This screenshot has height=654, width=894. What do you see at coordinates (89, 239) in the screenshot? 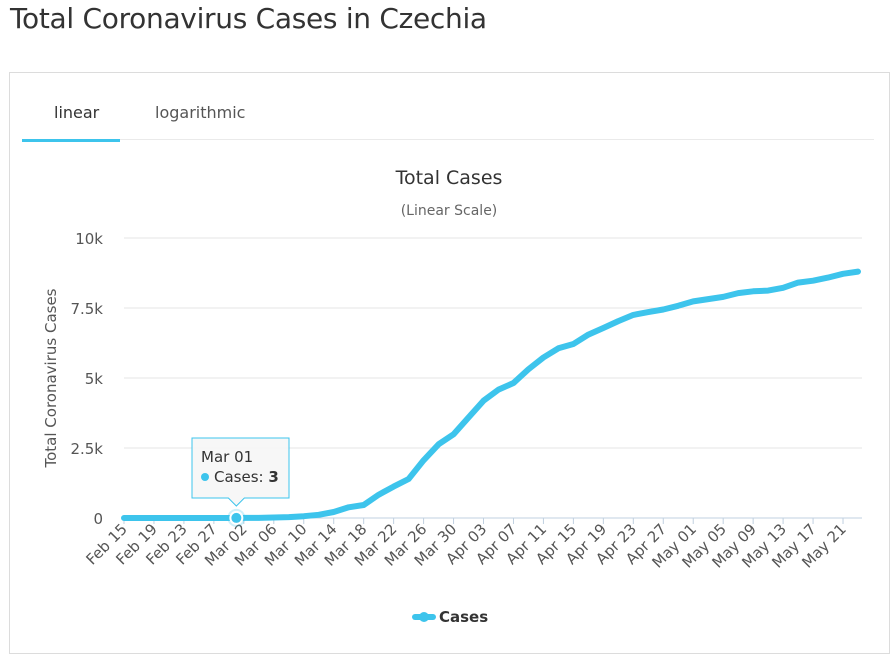
I see `y-tick-label: 10k` at bounding box center [89, 239].